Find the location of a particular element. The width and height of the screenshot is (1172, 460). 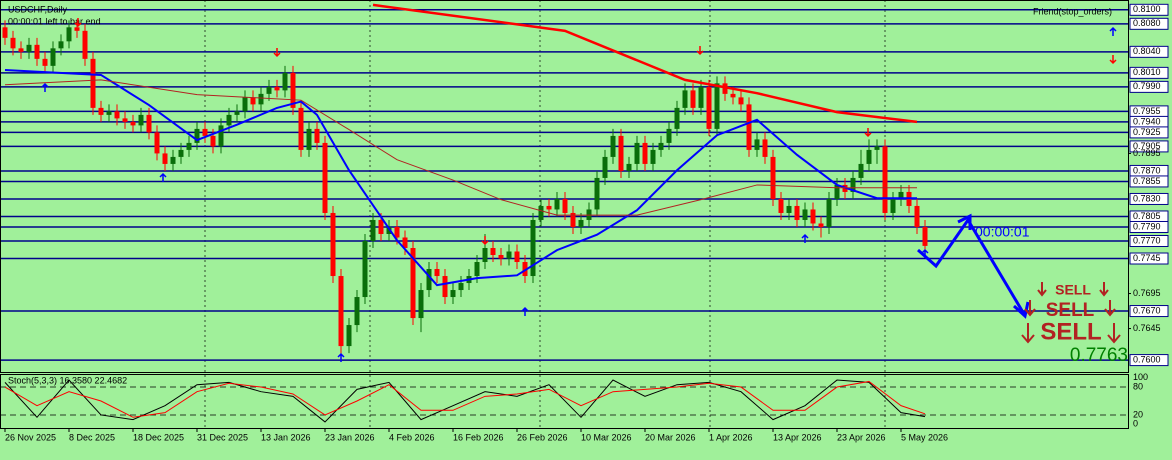

y-tick-label: 0.7695 is located at coordinates (1147, 293).